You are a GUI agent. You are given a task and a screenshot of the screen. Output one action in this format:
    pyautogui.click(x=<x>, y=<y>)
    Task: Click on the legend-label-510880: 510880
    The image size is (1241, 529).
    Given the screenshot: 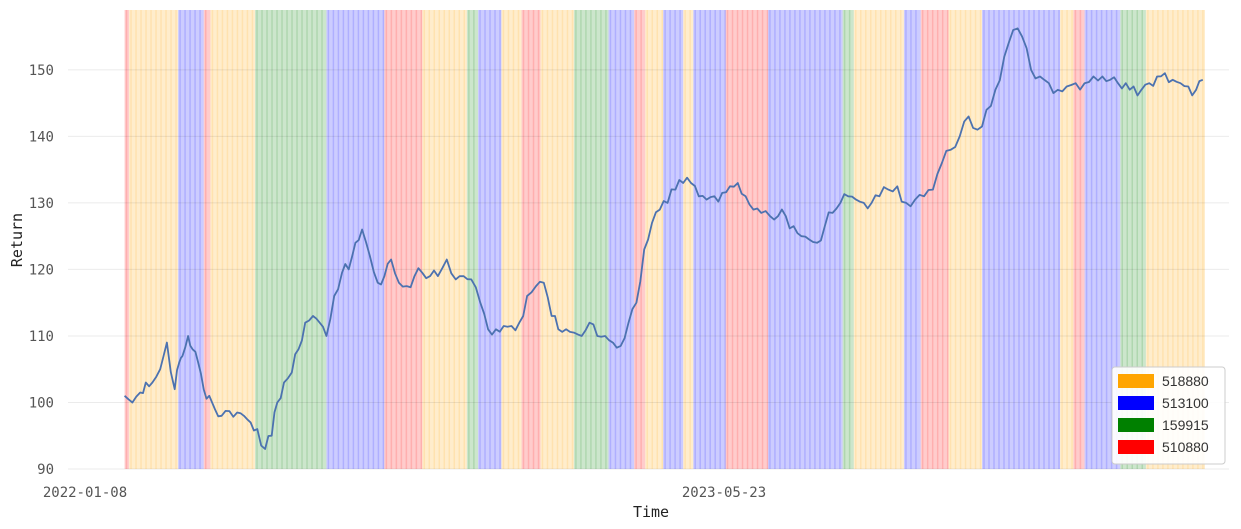 What is the action you would take?
    pyautogui.click(x=1185, y=447)
    